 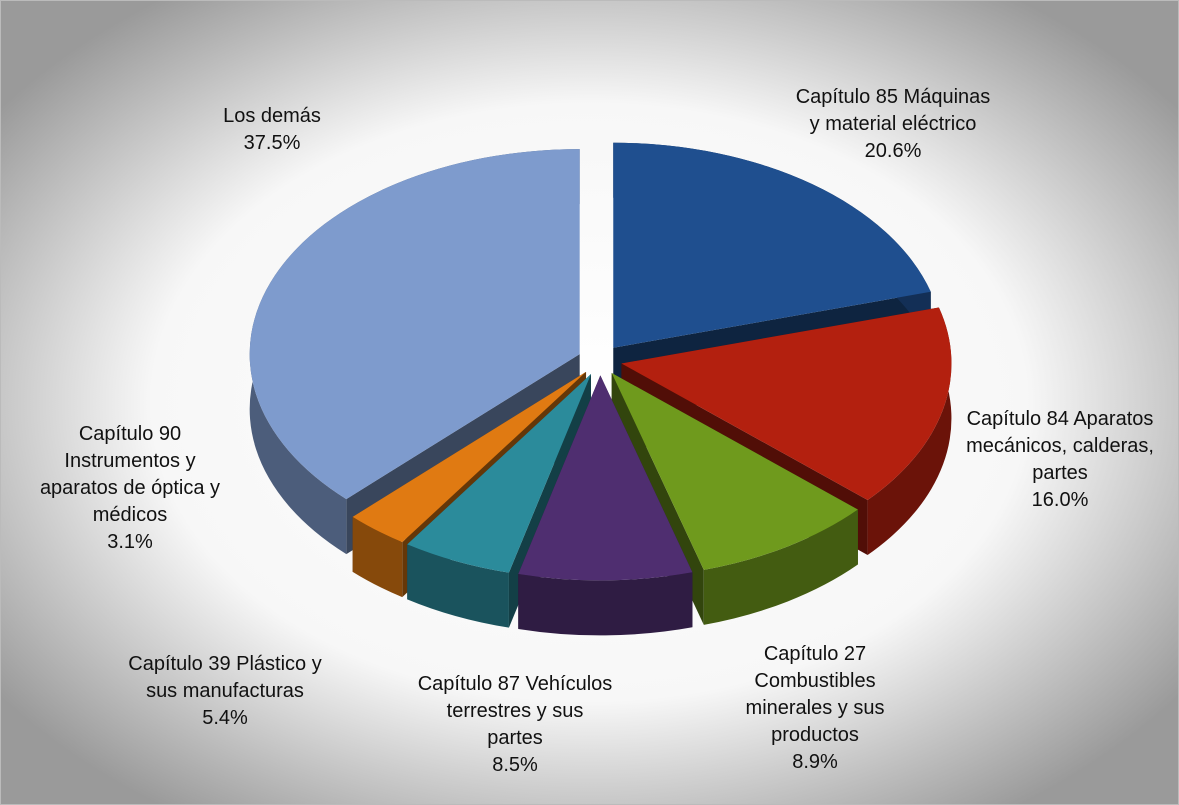 I want to click on value-label: 8.5%, so click(x=515, y=765).